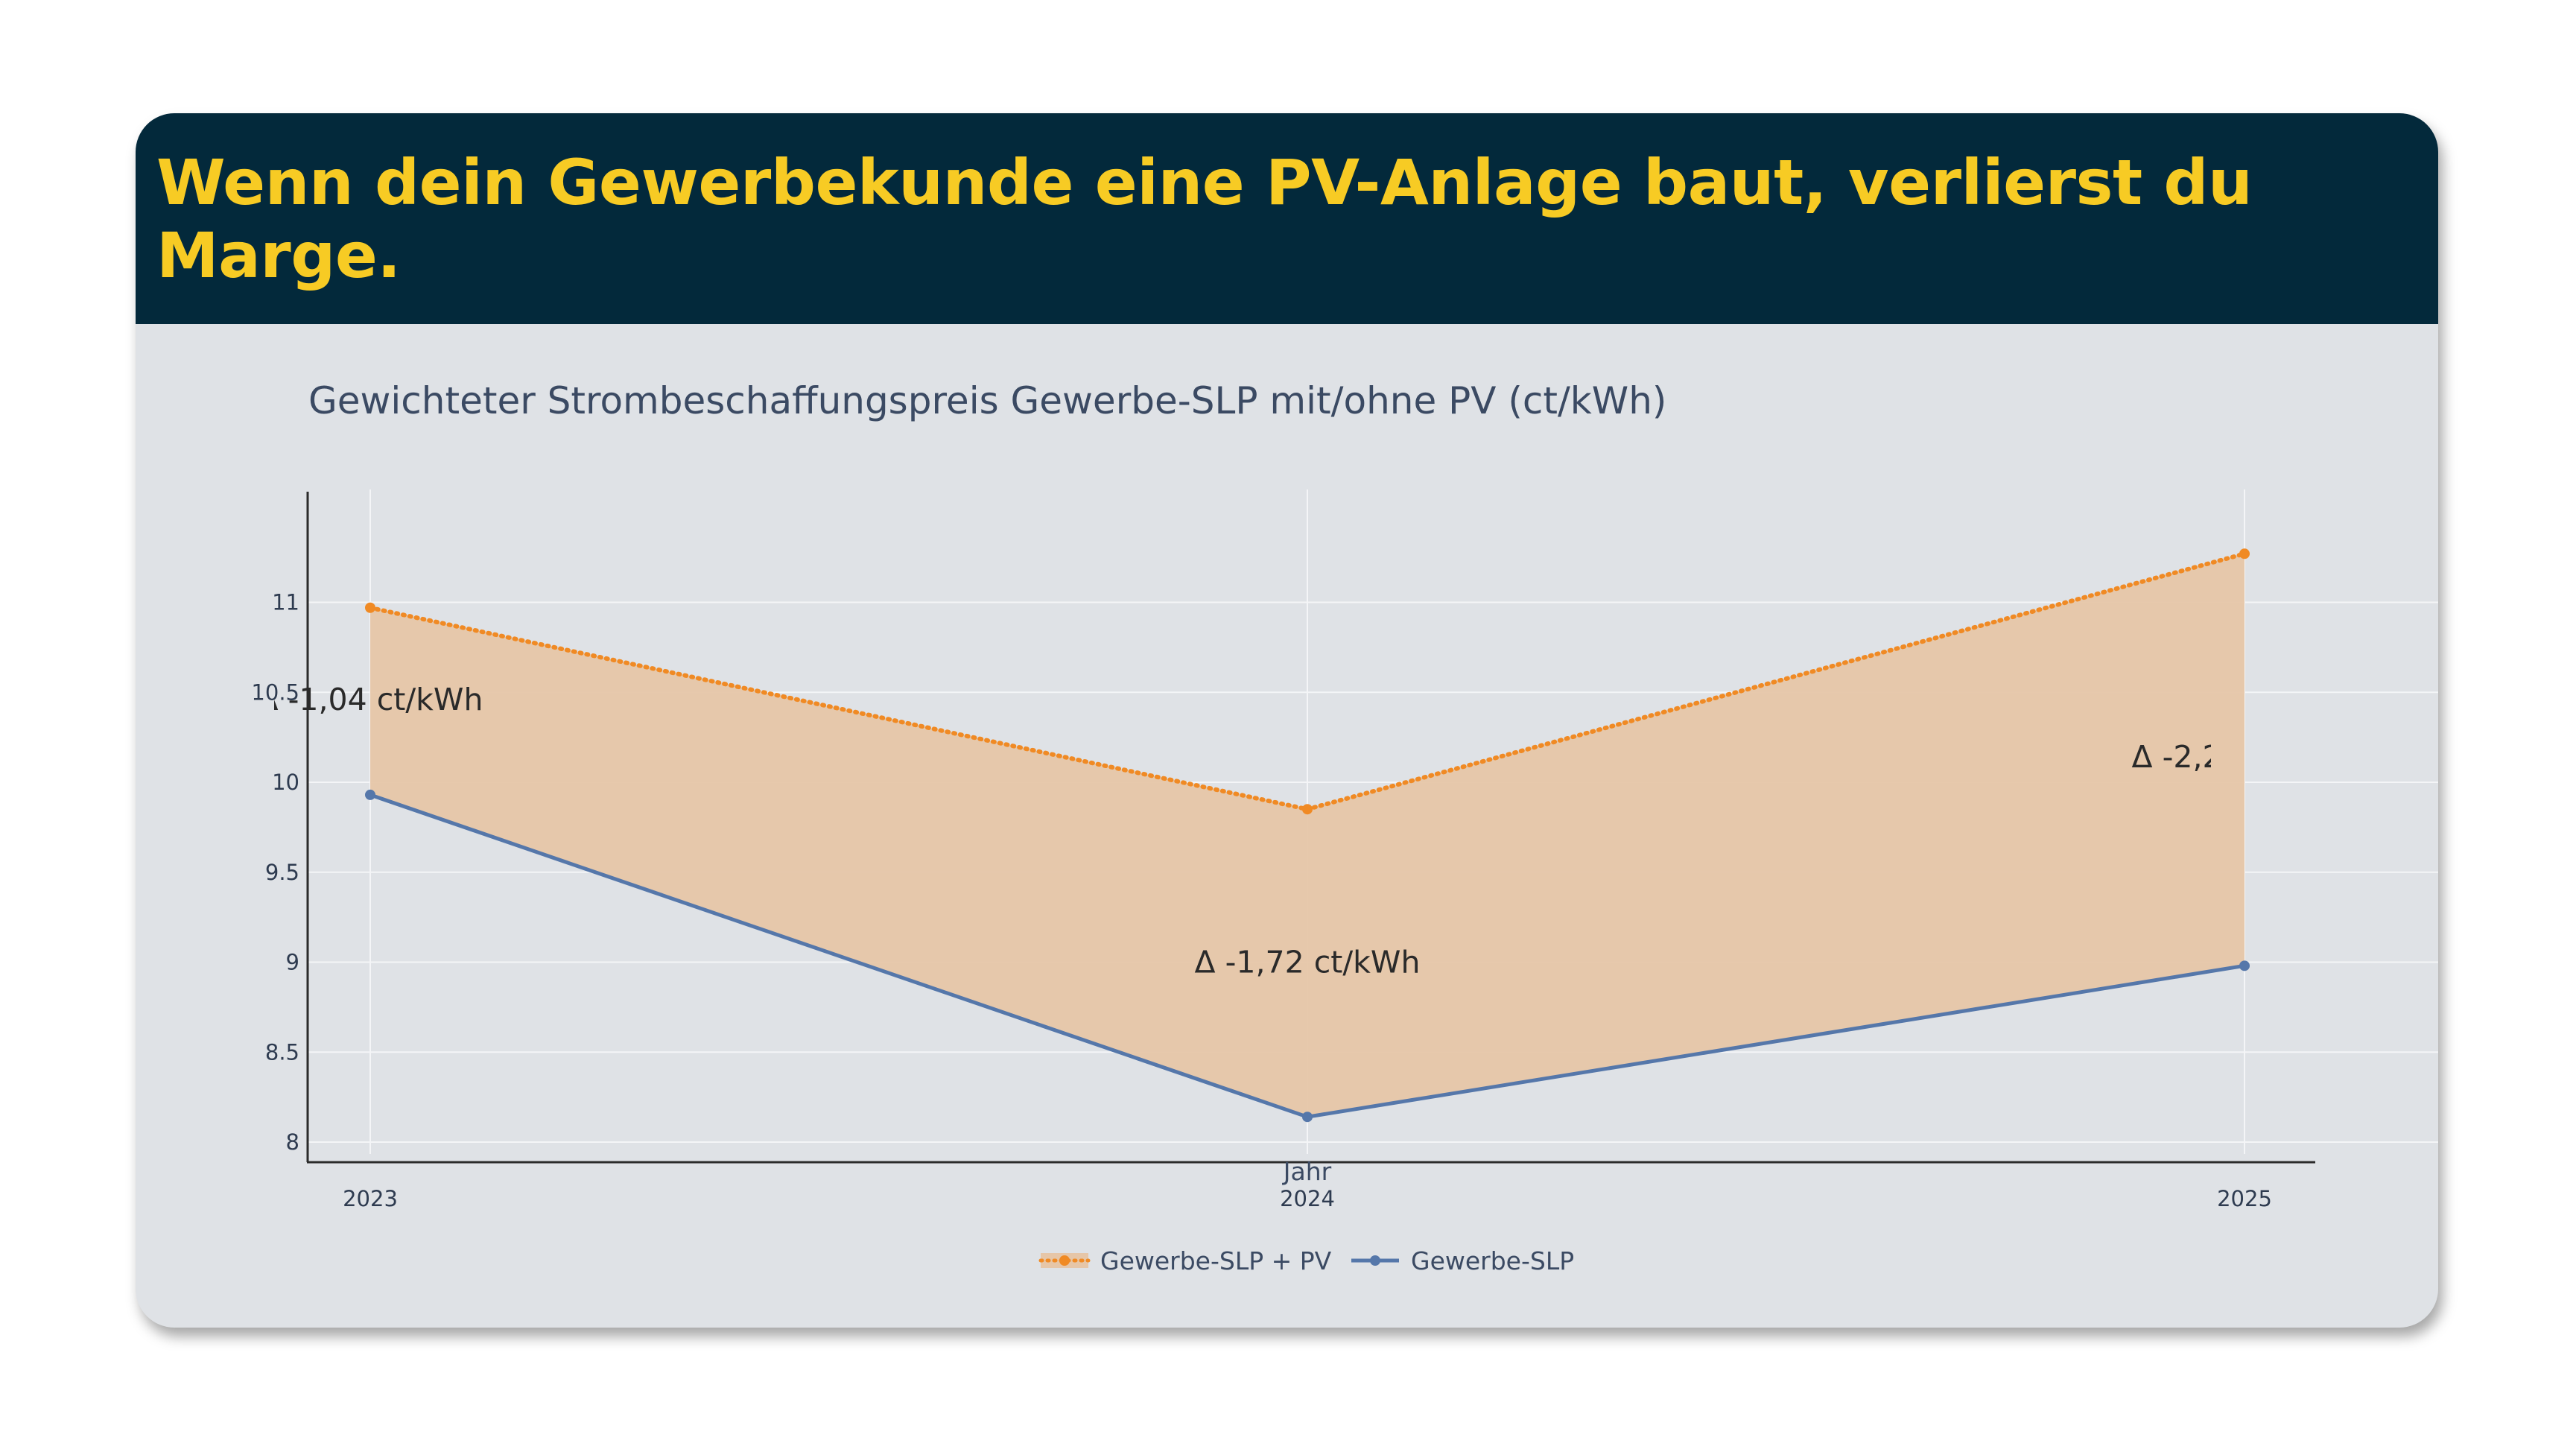 The width and height of the screenshot is (2576, 1452). I want to click on legend-label: Gewerbe-SLP, so click(1493, 1260).